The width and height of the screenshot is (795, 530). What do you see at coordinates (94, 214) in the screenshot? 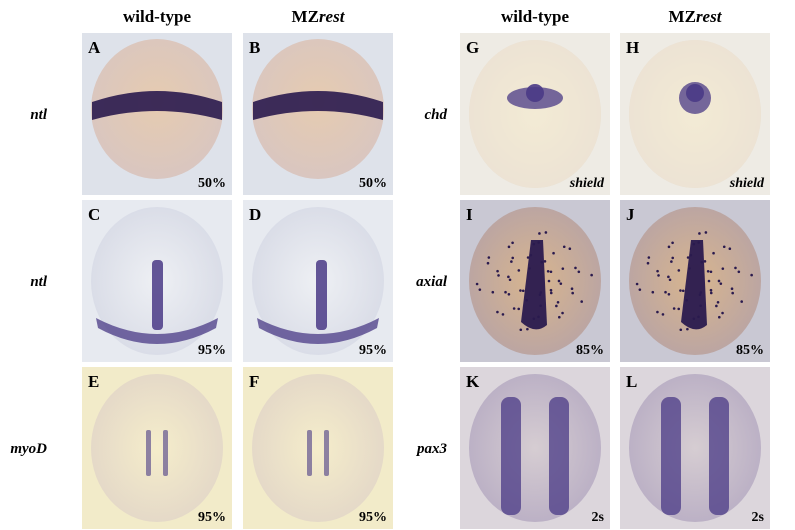
I see `panel-letter: C` at bounding box center [94, 214].